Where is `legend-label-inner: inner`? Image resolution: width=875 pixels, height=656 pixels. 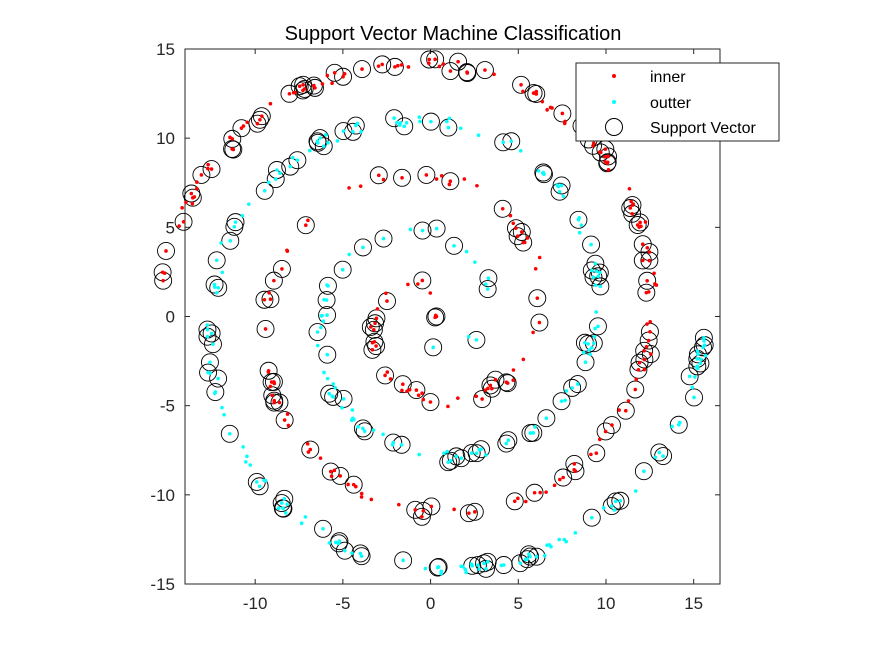
legend-label-inner: inner is located at coordinates (668, 77).